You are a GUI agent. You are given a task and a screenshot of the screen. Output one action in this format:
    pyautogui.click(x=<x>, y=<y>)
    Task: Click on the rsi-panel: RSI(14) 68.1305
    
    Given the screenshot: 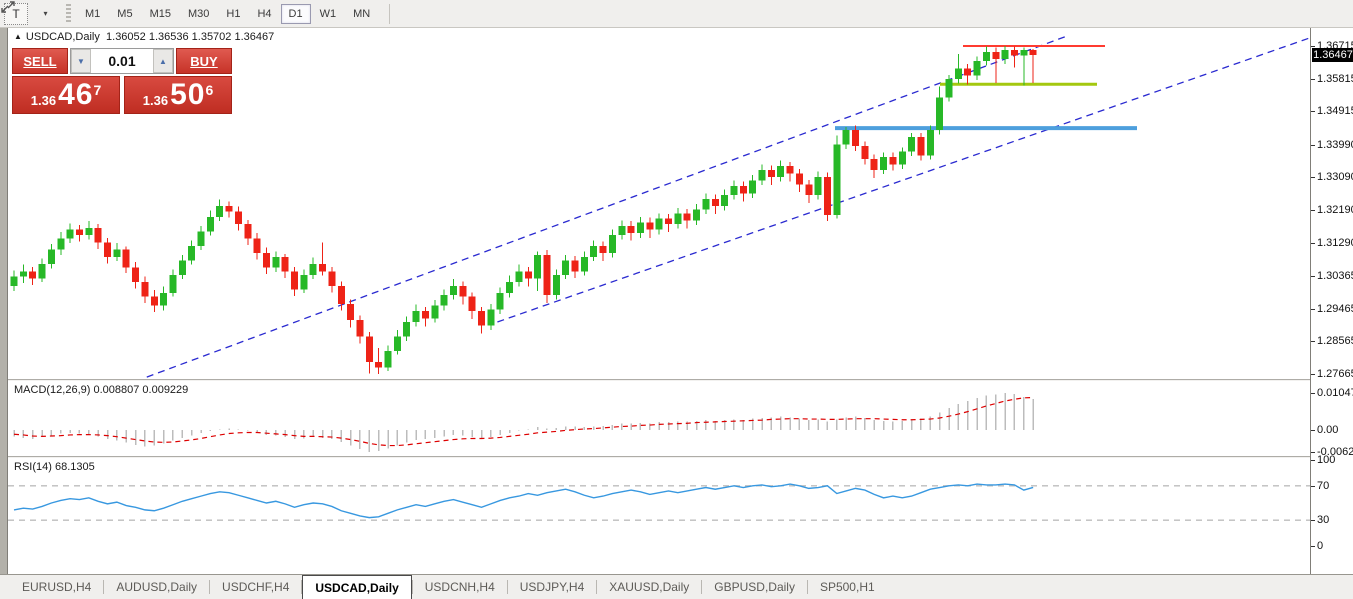 What is the action you would take?
    pyautogui.click(x=659, y=502)
    